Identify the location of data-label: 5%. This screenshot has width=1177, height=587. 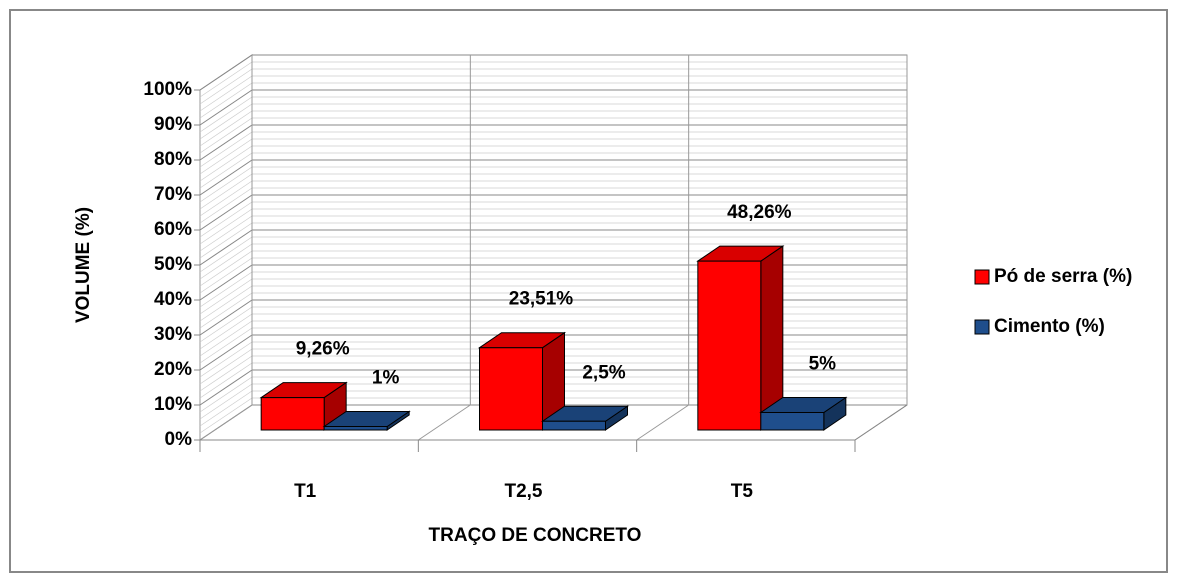
(823, 364).